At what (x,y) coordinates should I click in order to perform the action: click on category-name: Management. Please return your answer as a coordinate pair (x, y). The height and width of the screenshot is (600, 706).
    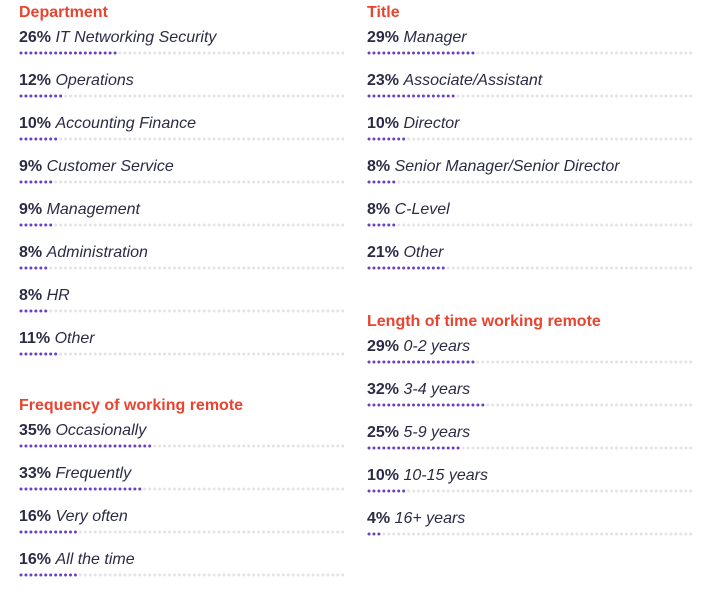
    Looking at the image, I should click on (93, 209).